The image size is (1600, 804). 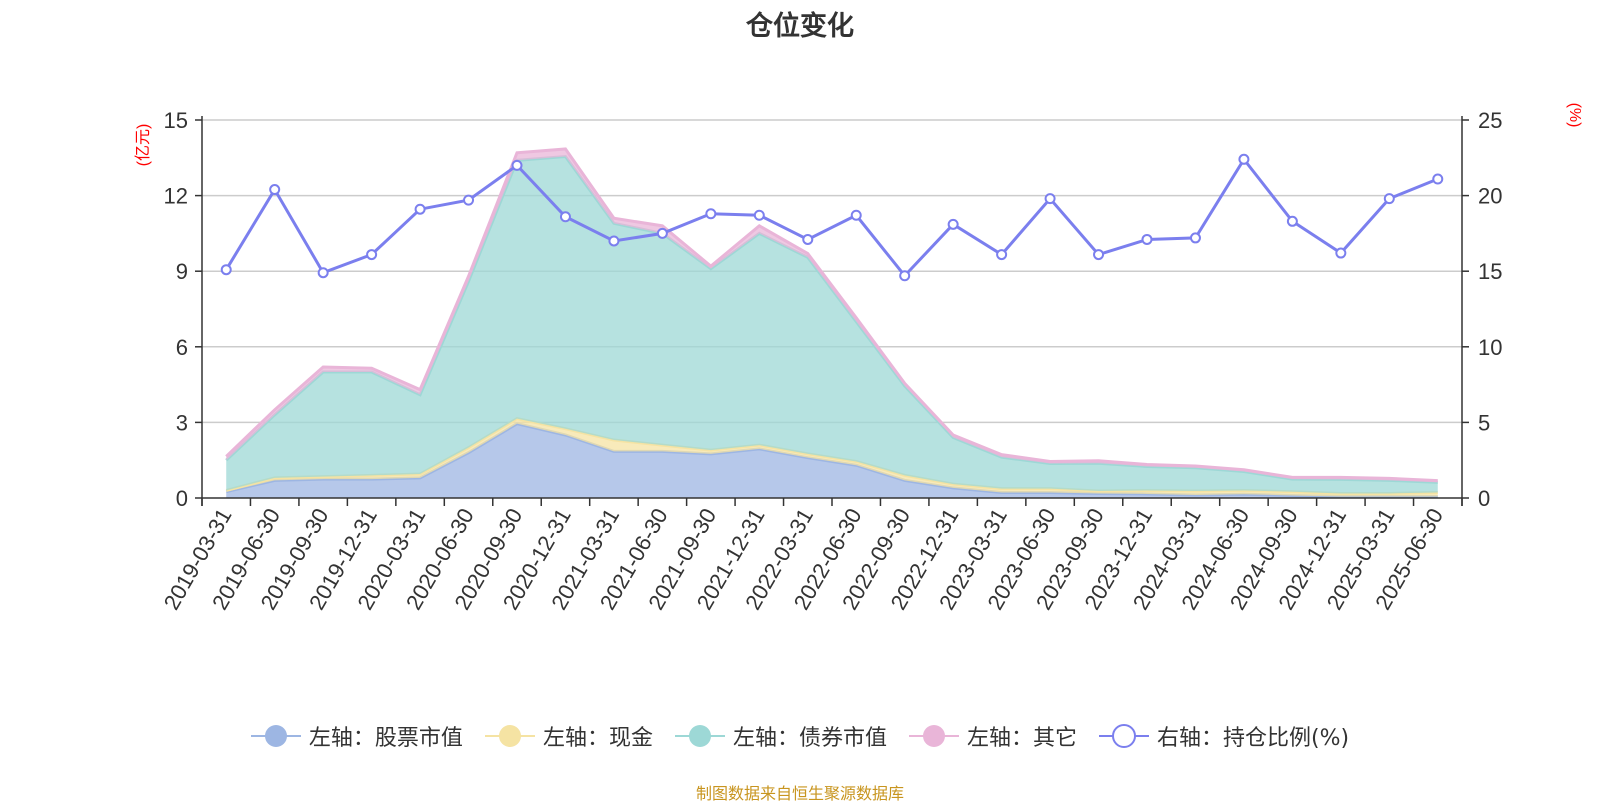 I want to click on area-左轴：股票市值, so click(x=832, y=460).